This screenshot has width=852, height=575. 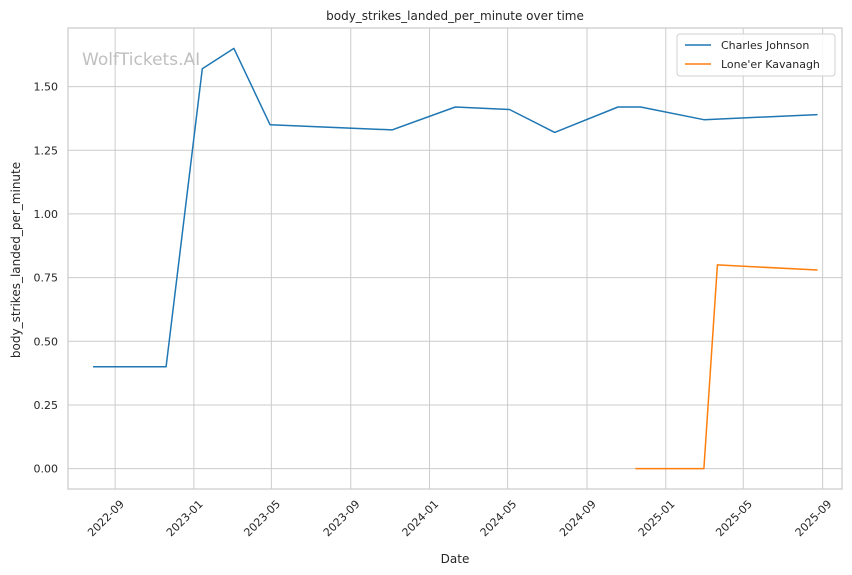 I want to click on y-tick-label: 1.50, so click(x=46, y=87).